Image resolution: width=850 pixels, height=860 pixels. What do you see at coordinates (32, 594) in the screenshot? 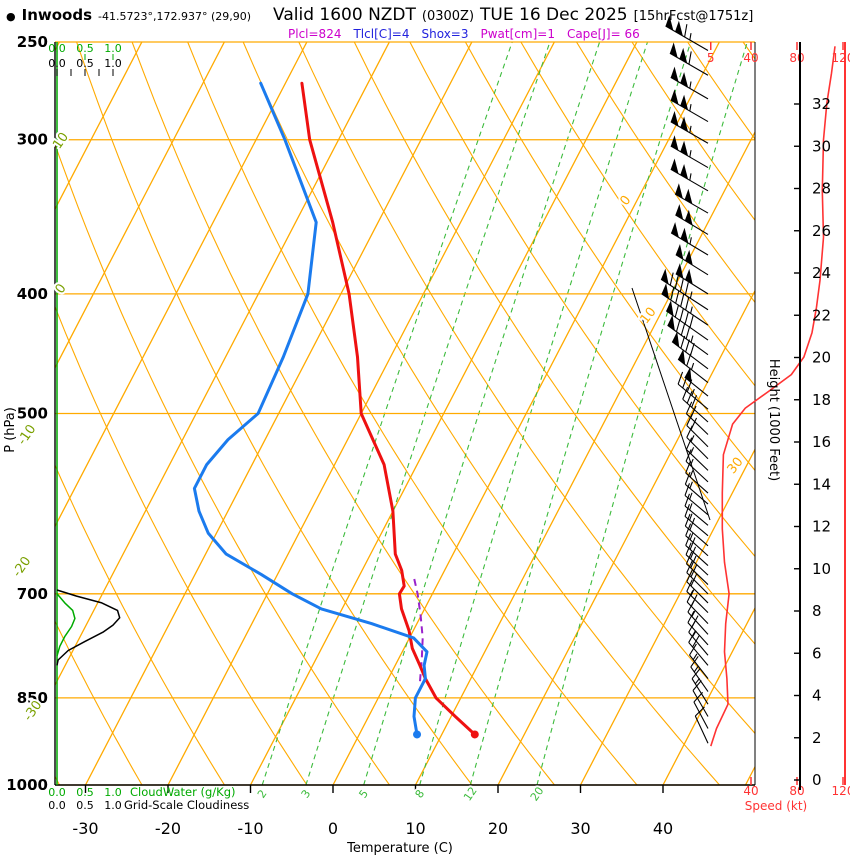
I see `pressure-tick-label: 700` at bounding box center [32, 594].